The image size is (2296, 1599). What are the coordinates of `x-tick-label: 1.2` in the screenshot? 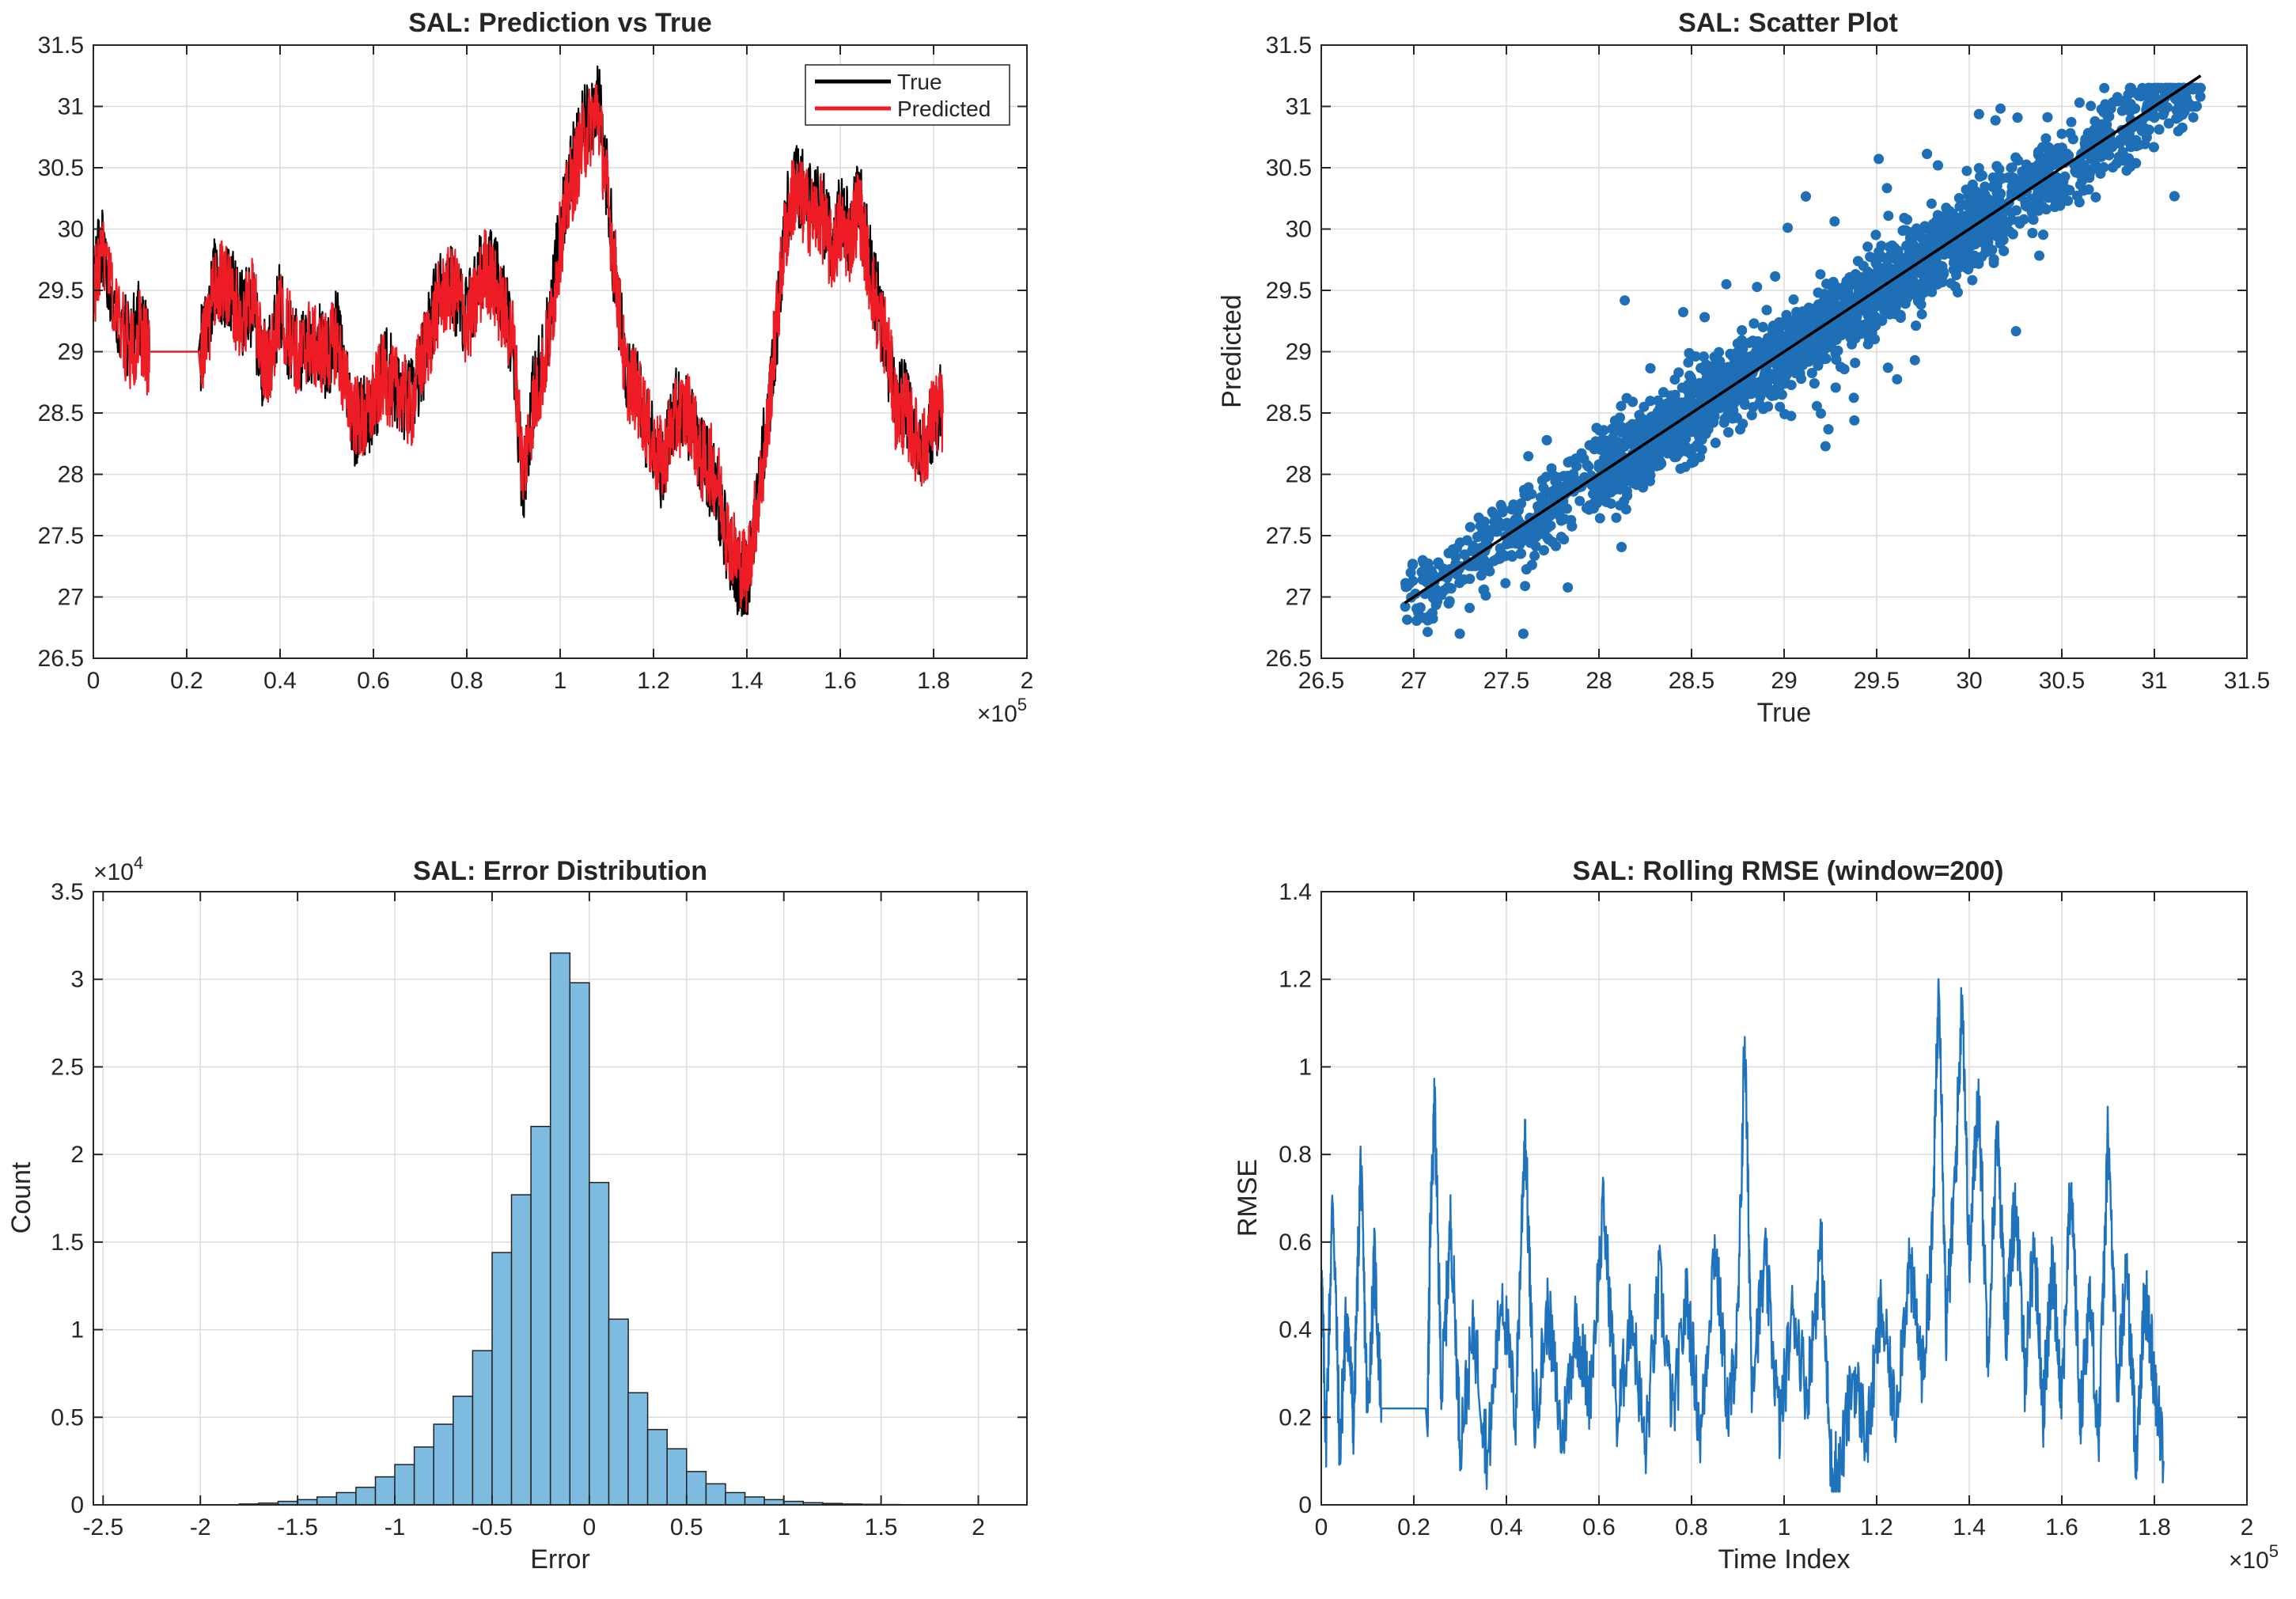 It's located at (1876, 1527).